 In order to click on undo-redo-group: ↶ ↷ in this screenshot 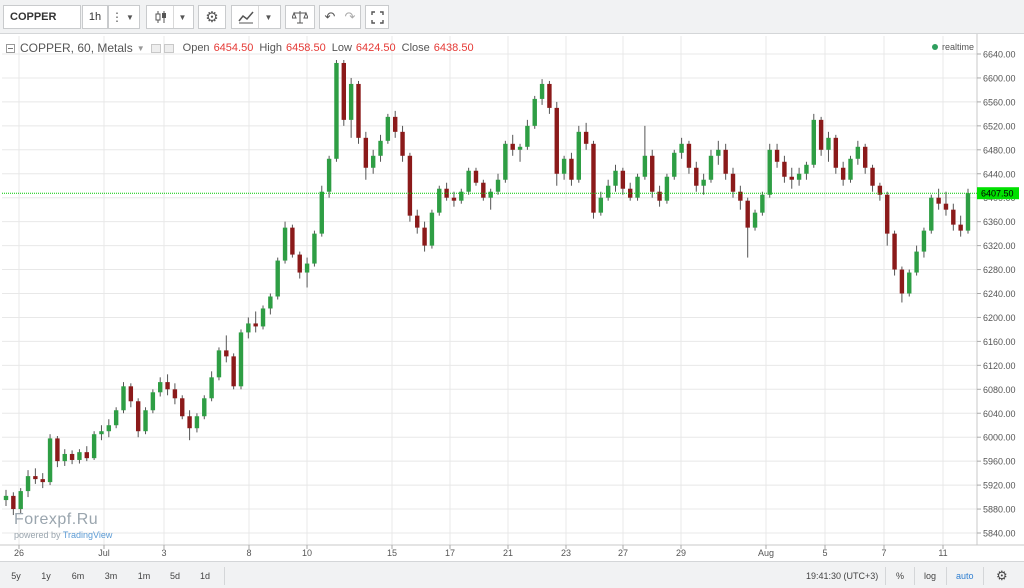, I will do `click(340, 17)`.